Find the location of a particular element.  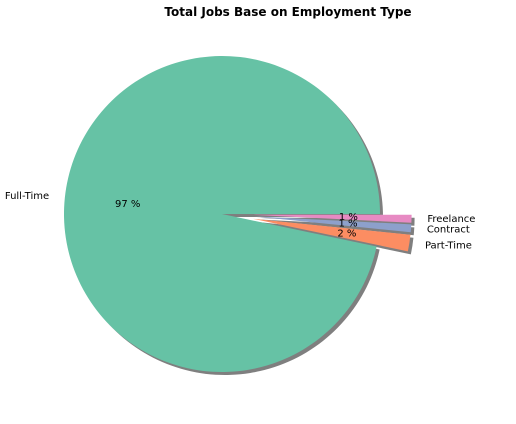

slice-pct-freelance: 1 % is located at coordinates (348, 217).